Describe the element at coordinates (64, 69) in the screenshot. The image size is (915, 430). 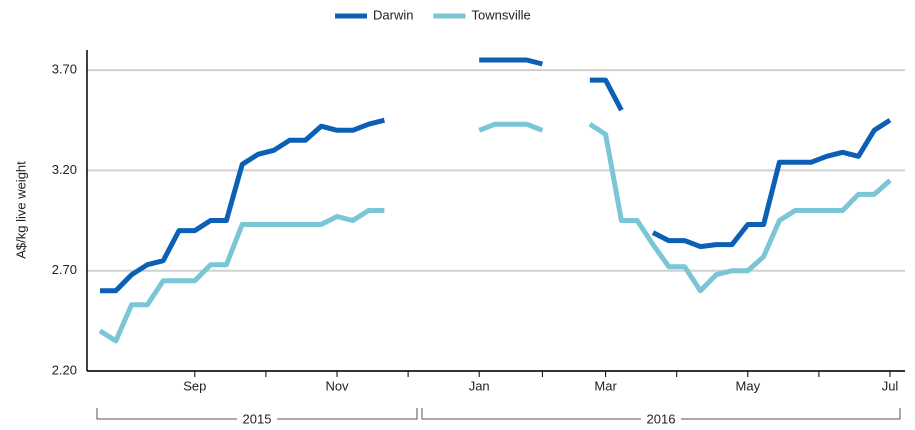
I see `y-tick-label: 3.70` at that location.